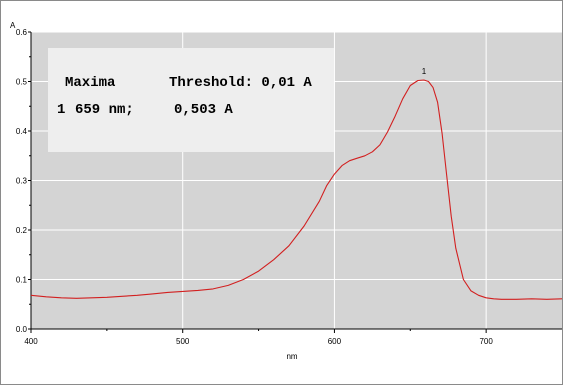 The height and width of the screenshot is (386, 563). Describe the element at coordinates (90, 83) in the screenshot. I see `maxima-heading: Maxima` at that location.